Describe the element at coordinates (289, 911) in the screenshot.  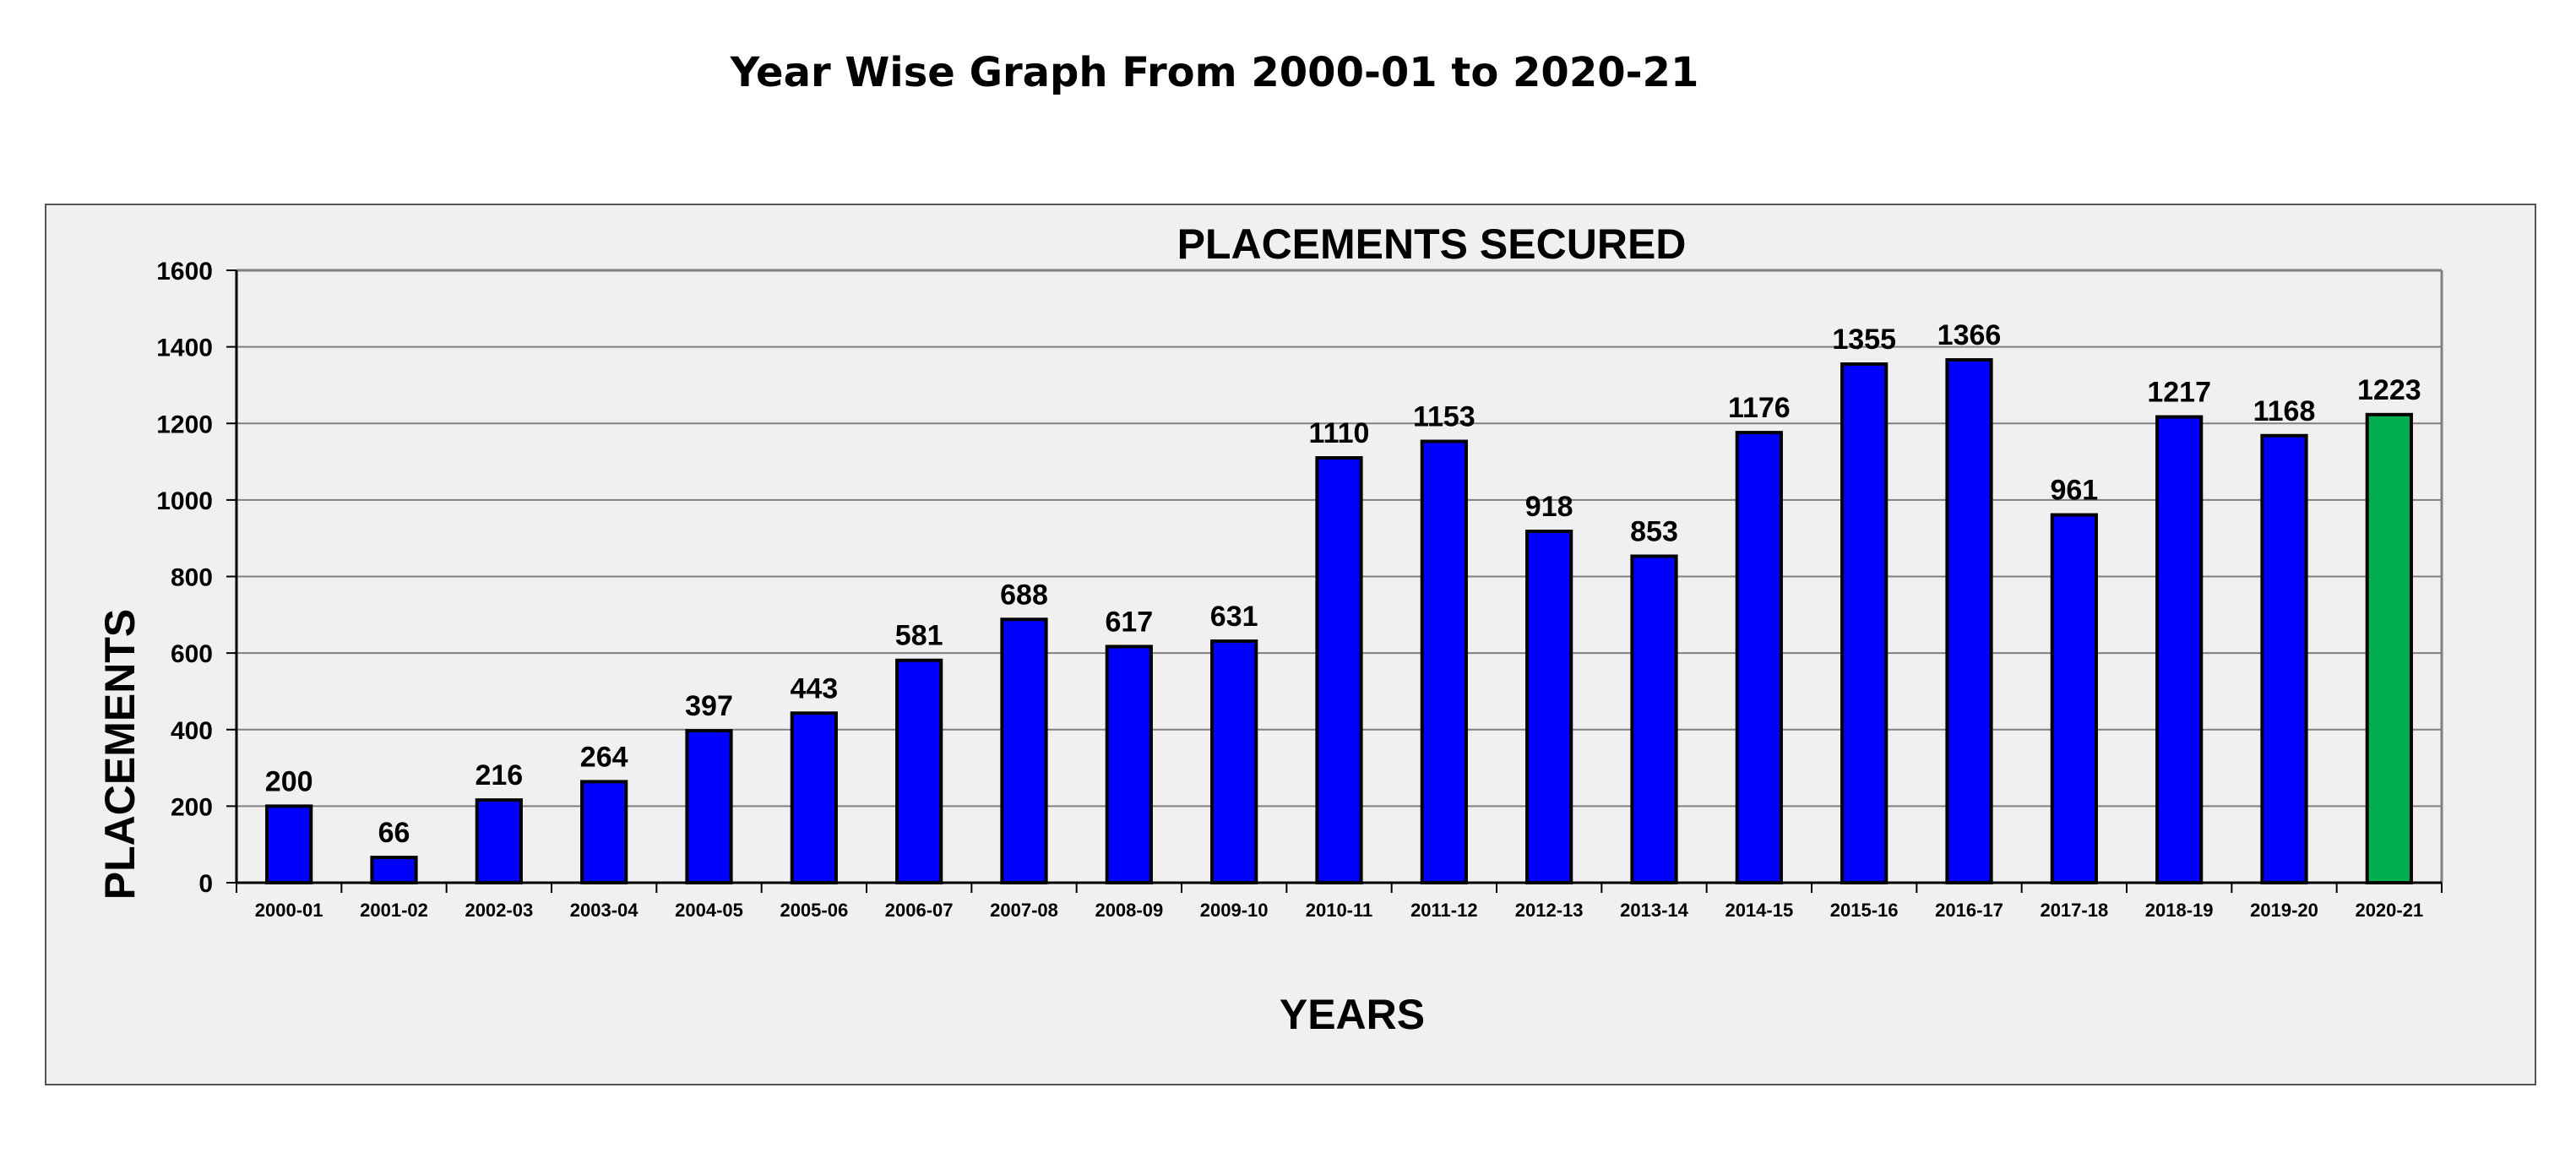
I see `x-tick-label: 2000-01` at that location.